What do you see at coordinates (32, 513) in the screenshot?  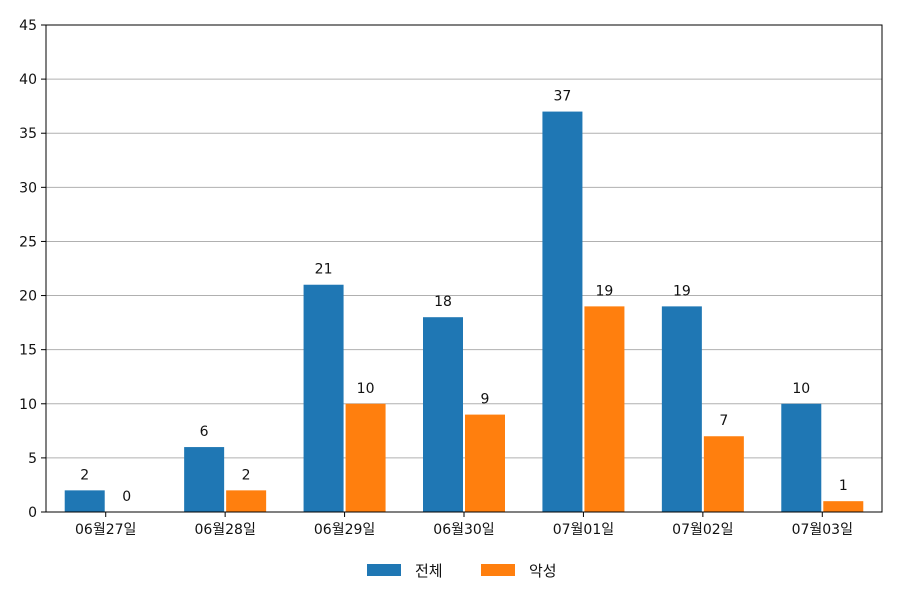 I see `y-tick-label: 0` at bounding box center [32, 513].